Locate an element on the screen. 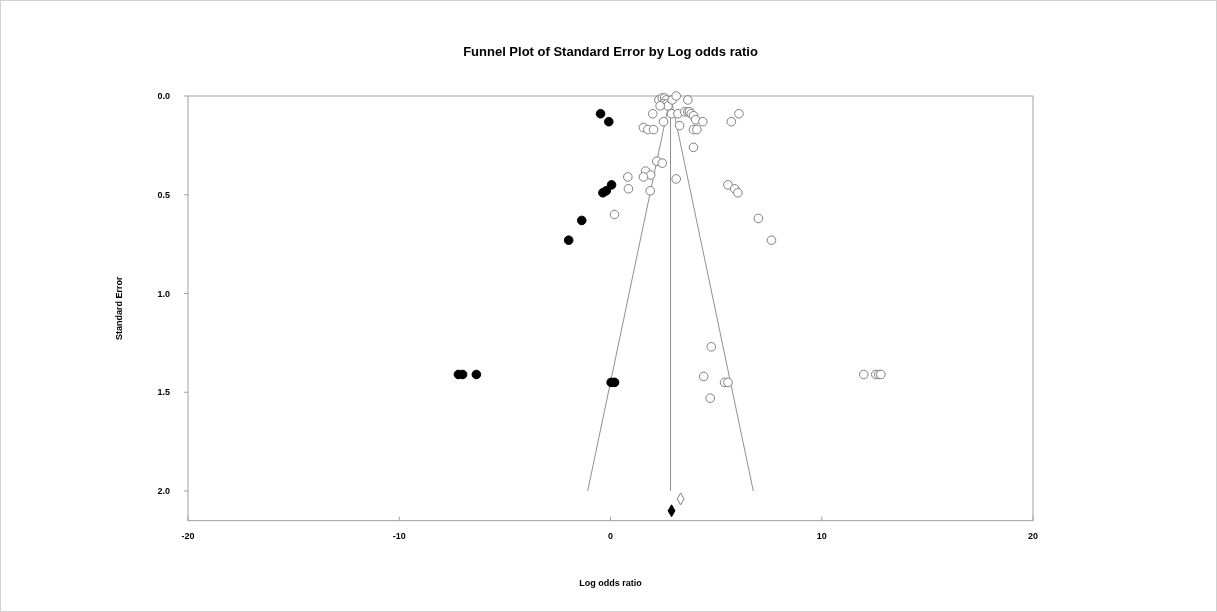  y-axis-title: Standard Error is located at coordinates (119, 308).